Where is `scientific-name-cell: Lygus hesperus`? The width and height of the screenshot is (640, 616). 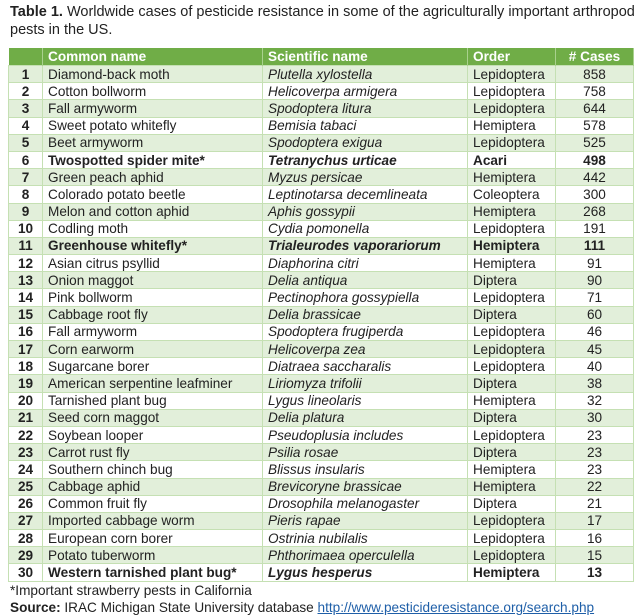
scientific-name-cell: Lygus hesperus is located at coordinates (365, 572).